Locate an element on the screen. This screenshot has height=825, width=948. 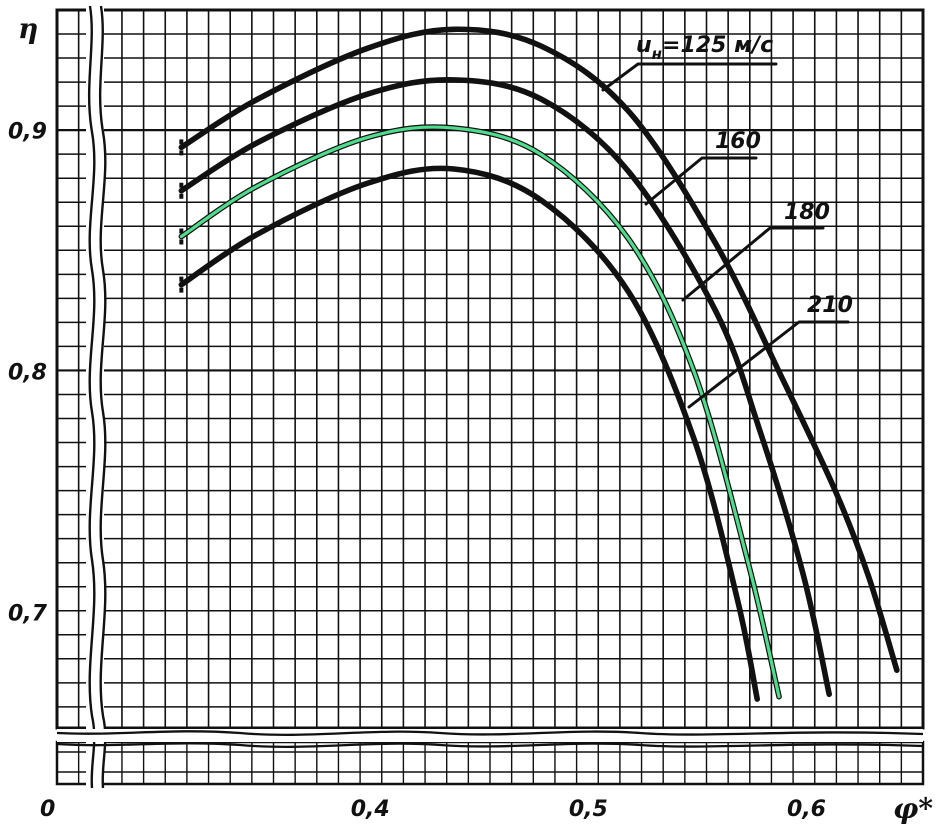
y-axis-title: η is located at coordinates (28, 28).